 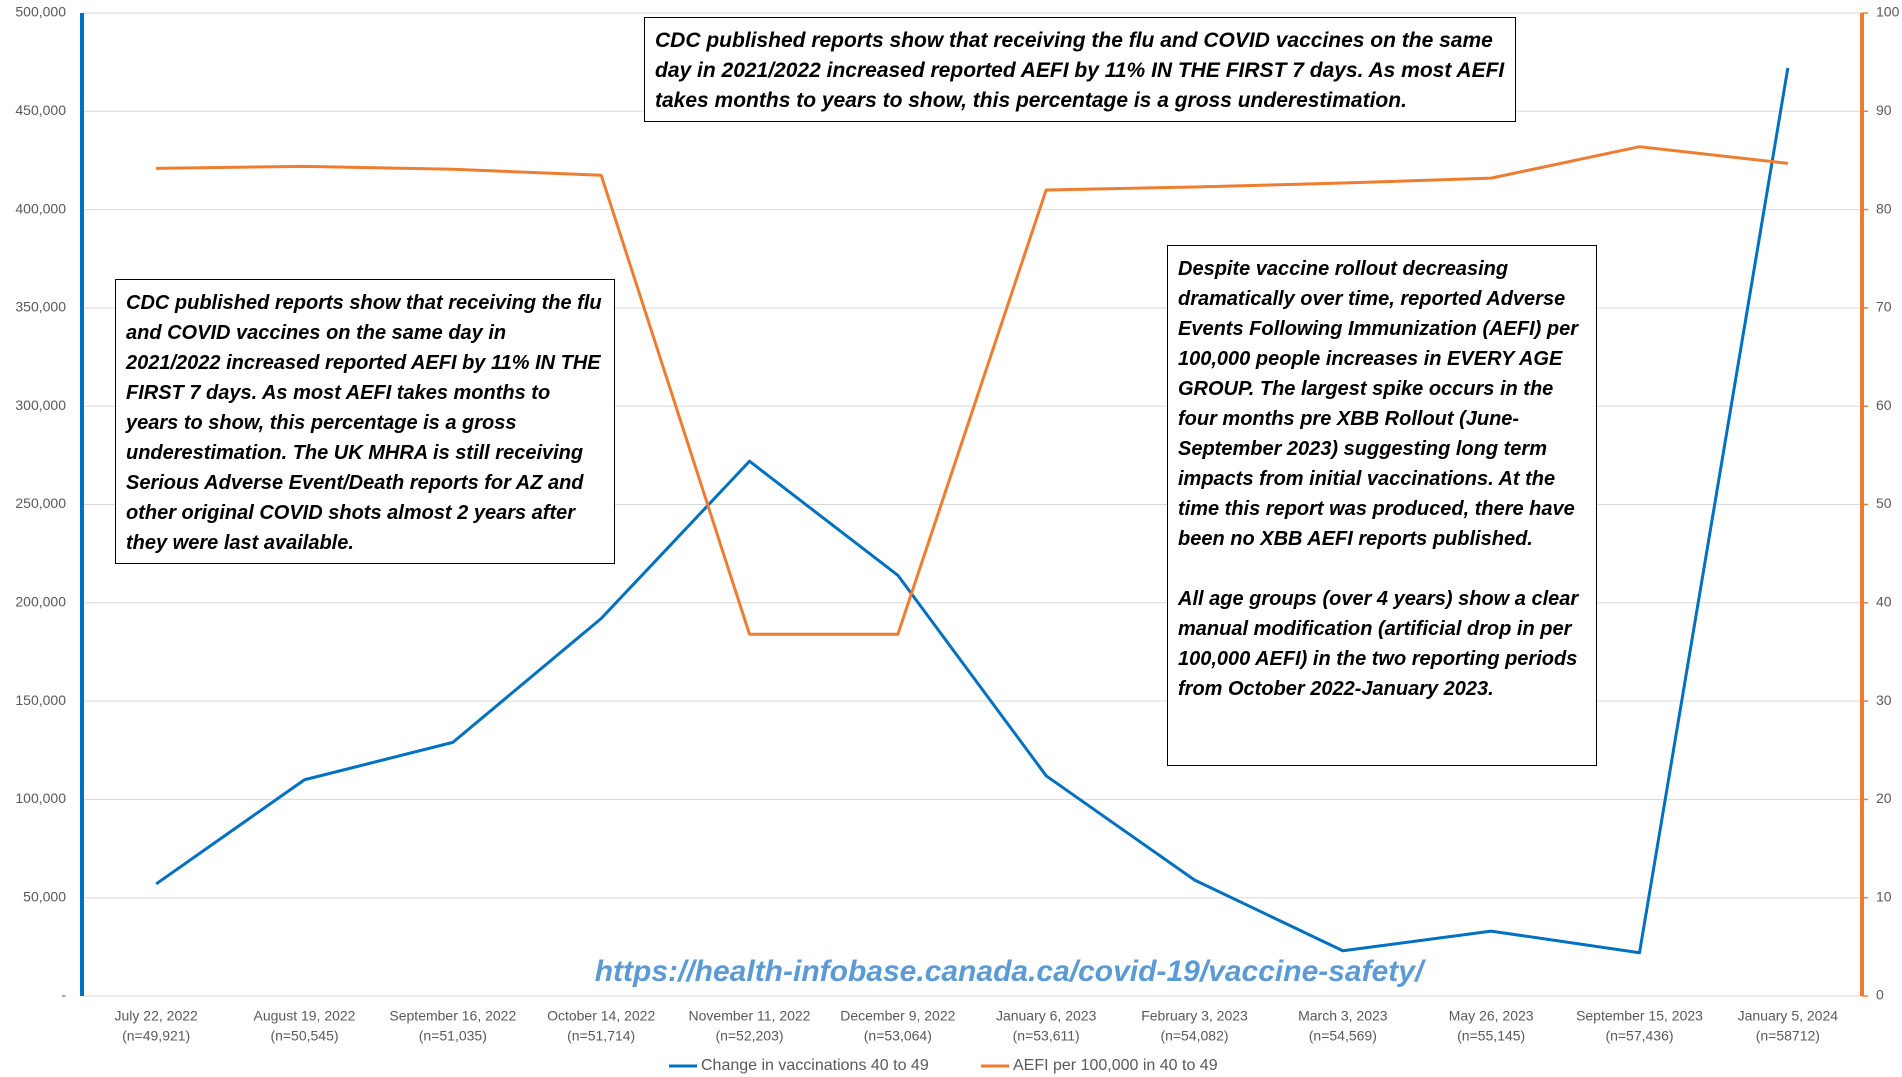 I want to click on y-tick-label: 300,000, so click(x=40, y=405).